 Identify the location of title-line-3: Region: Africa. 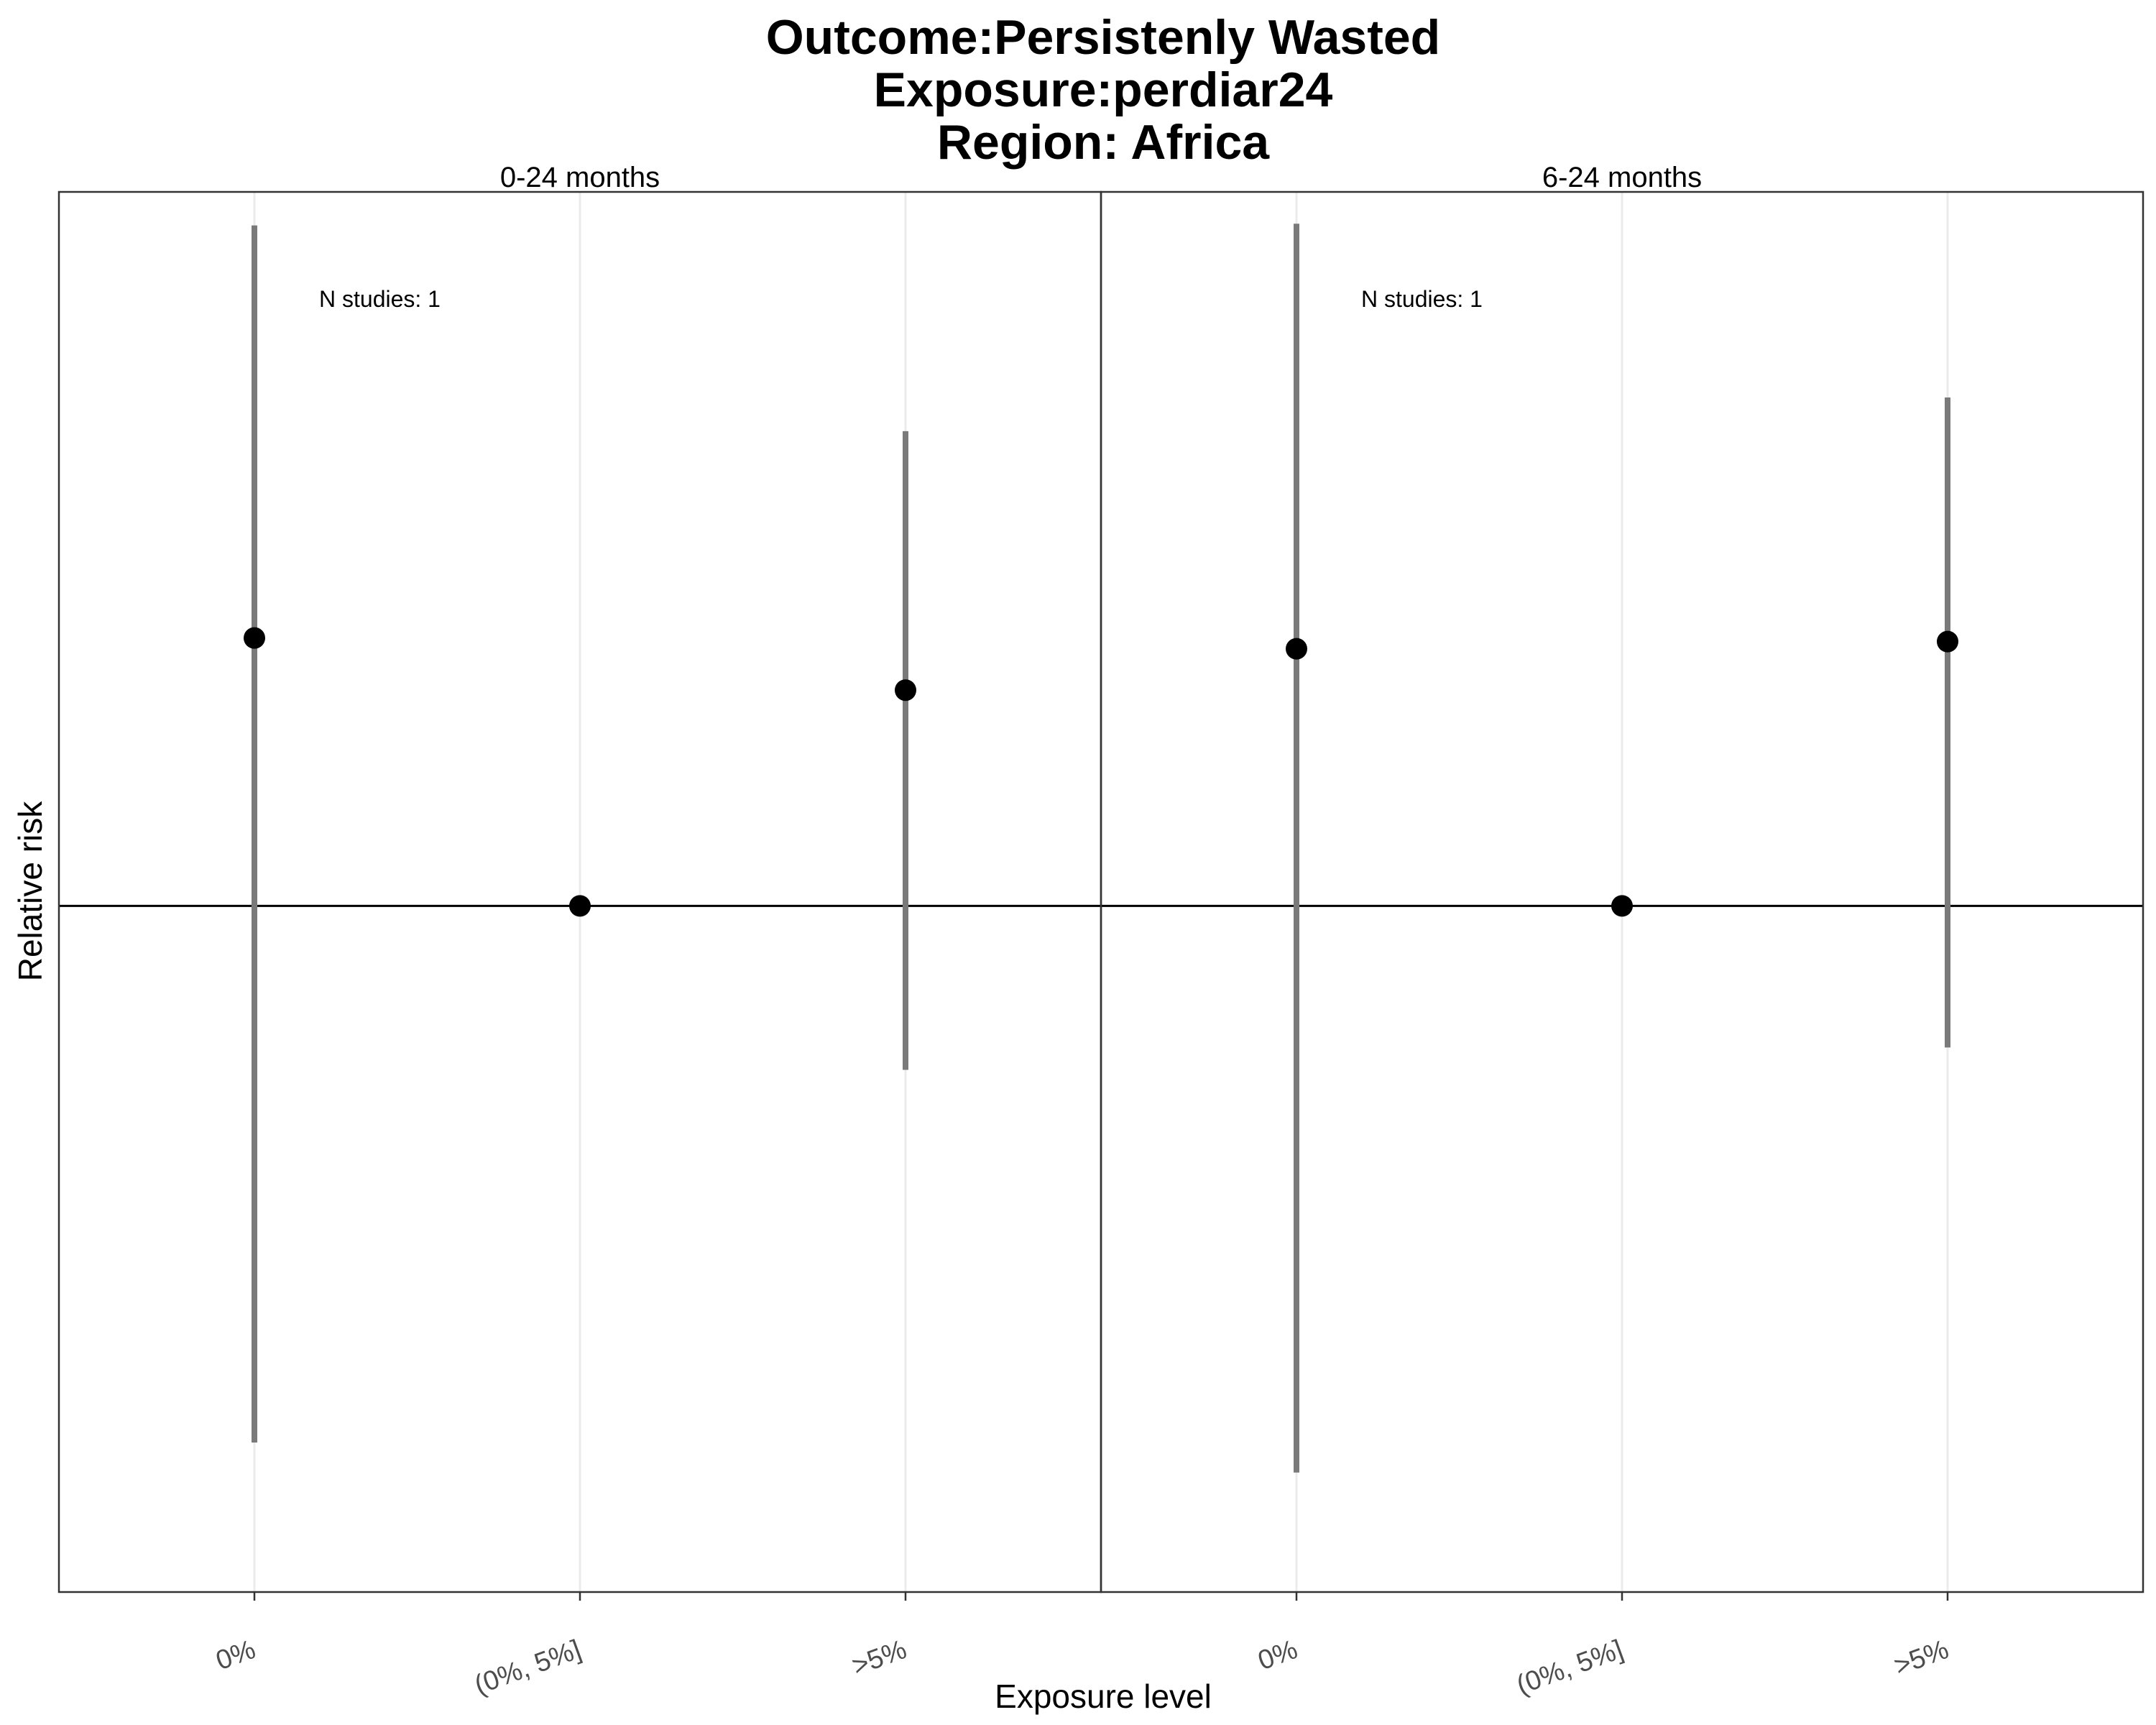
(1103, 142).